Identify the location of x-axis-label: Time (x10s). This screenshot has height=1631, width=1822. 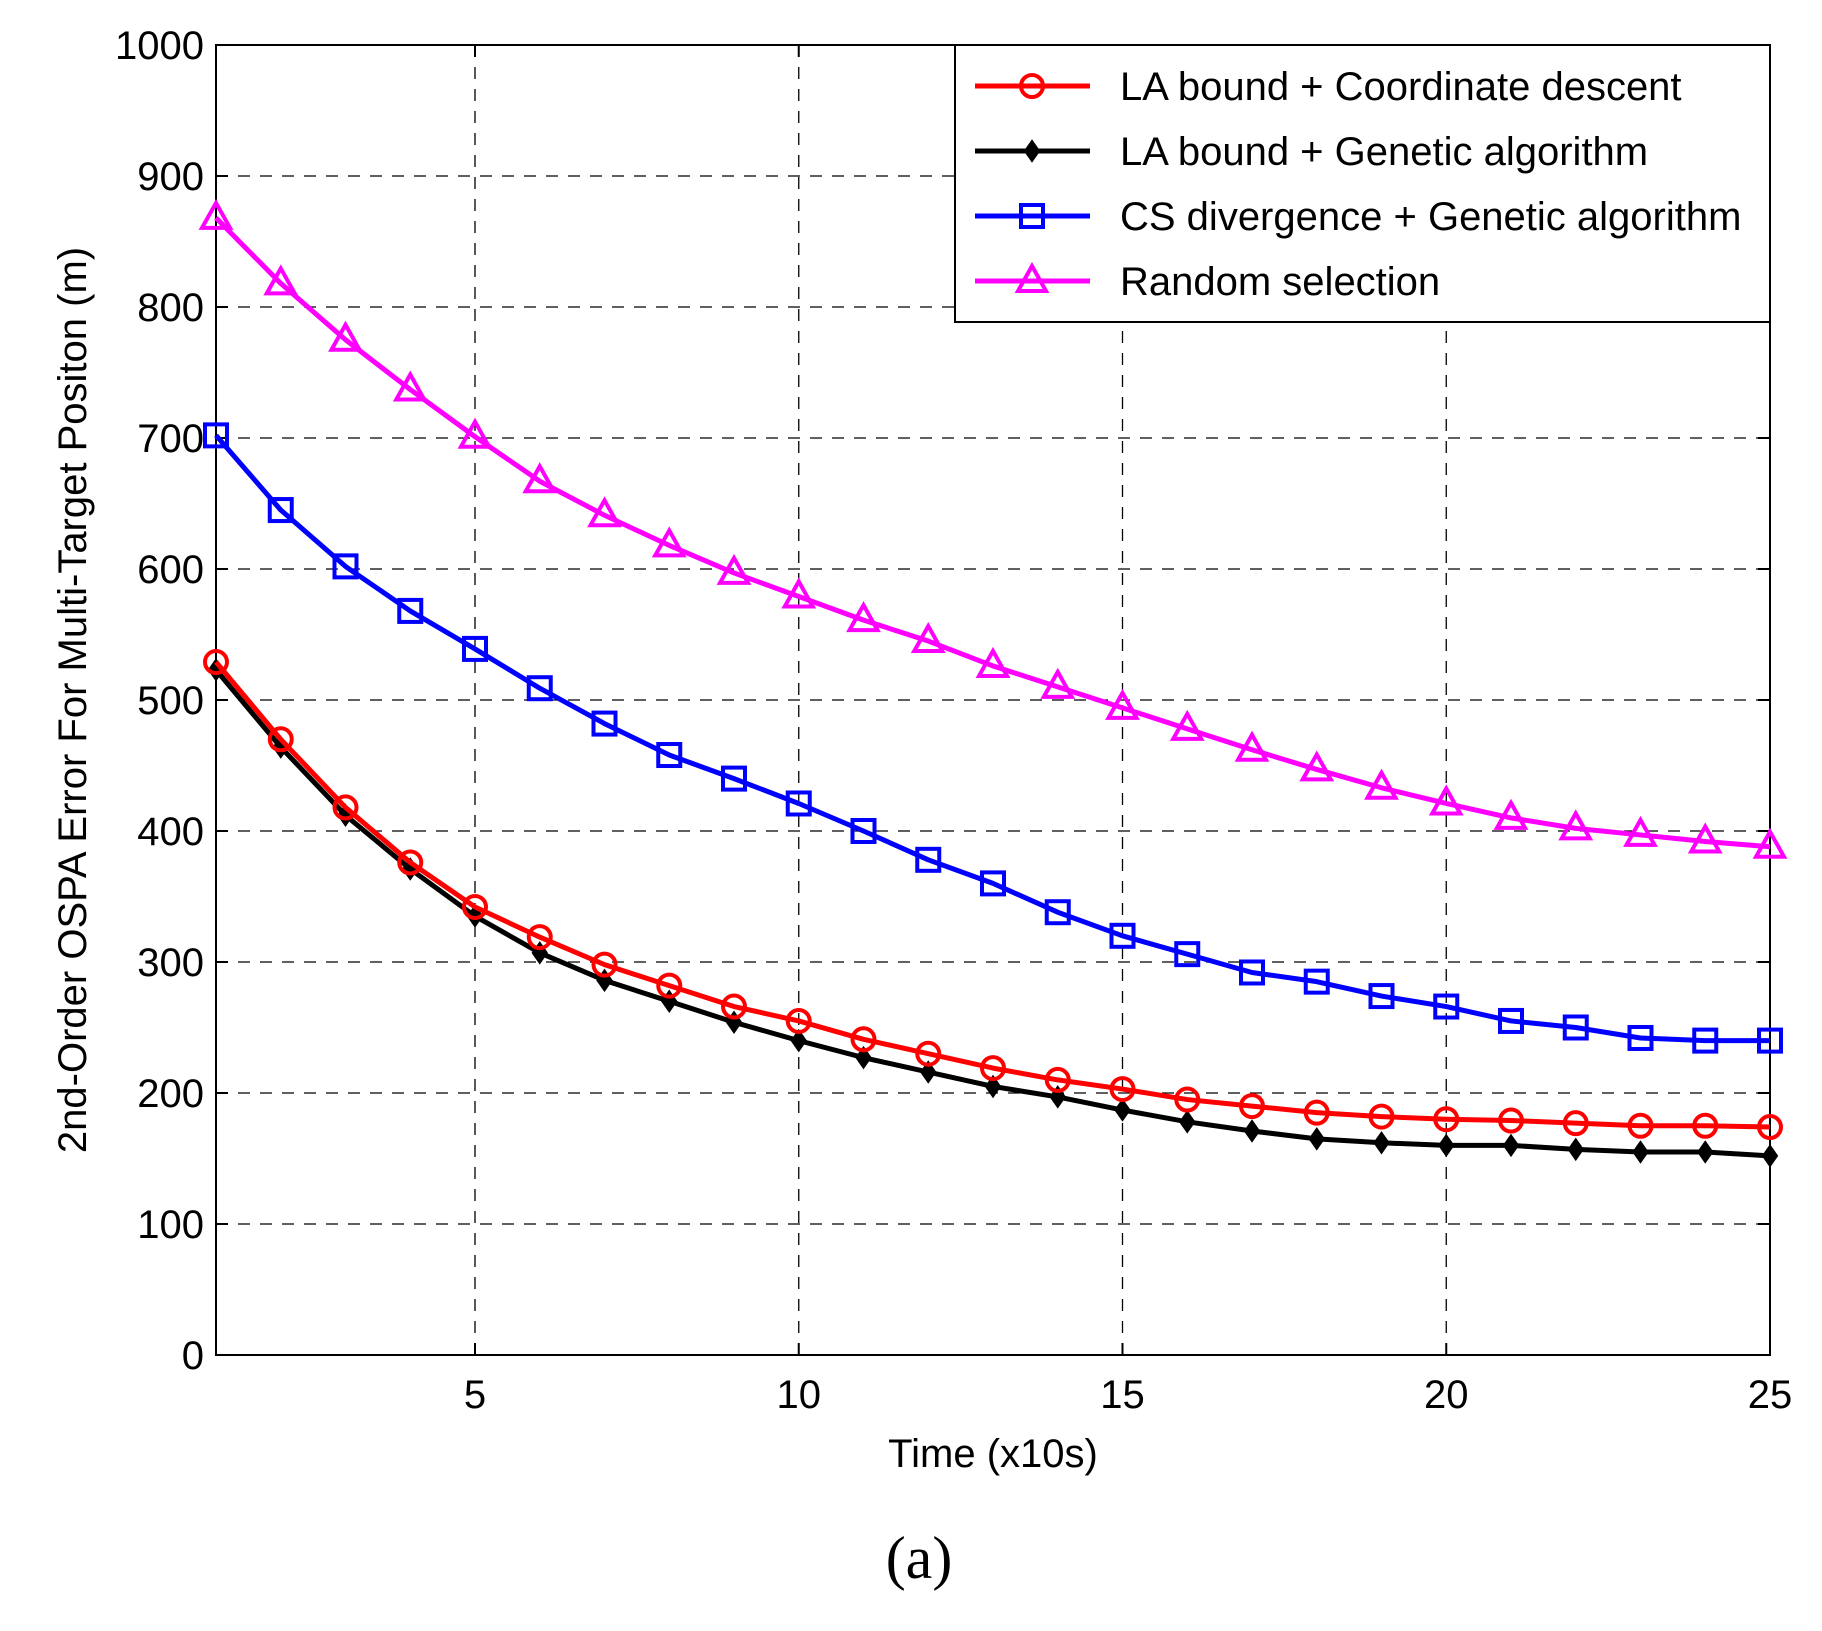
(993, 1454).